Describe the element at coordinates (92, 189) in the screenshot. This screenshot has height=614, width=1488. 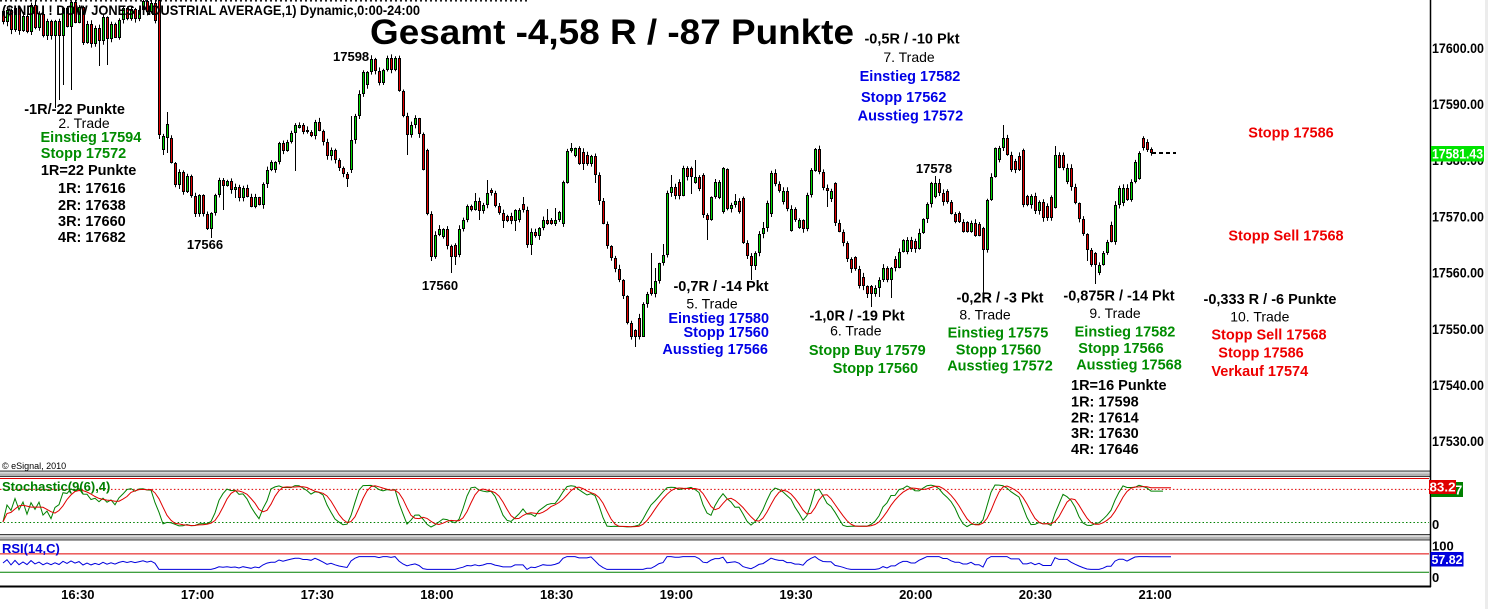
I see `svg-text: 1R: 17616` at that location.